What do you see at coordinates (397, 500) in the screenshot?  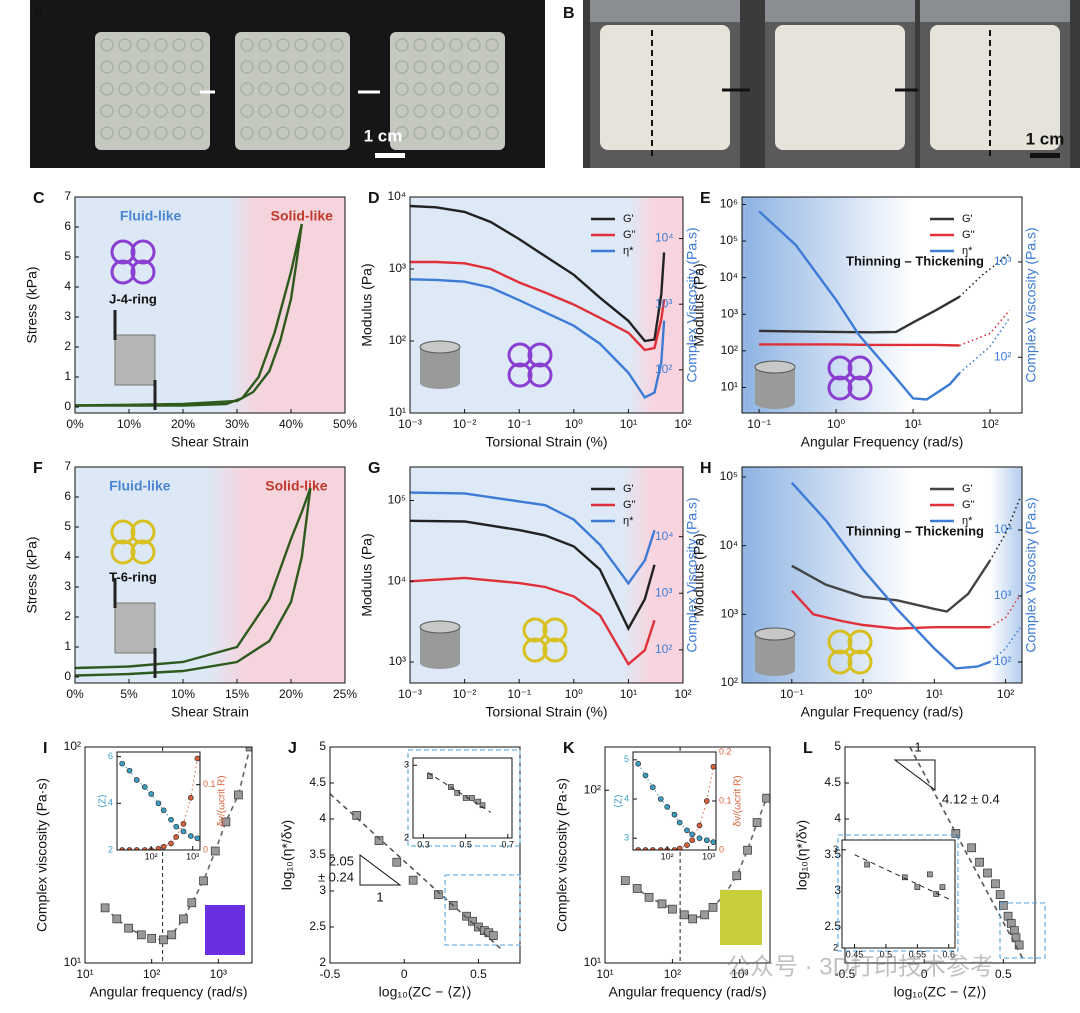 I see `y-tick-label: 10⁵` at bounding box center [397, 500].